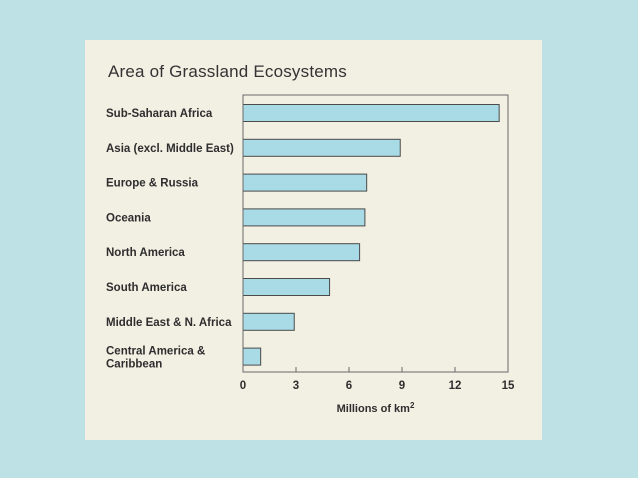 The height and width of the screenshot is (478, 638). Describe the element at coordinates (152, 184) in the screenshot. I see `category-label: Europe & Russia` at that location.